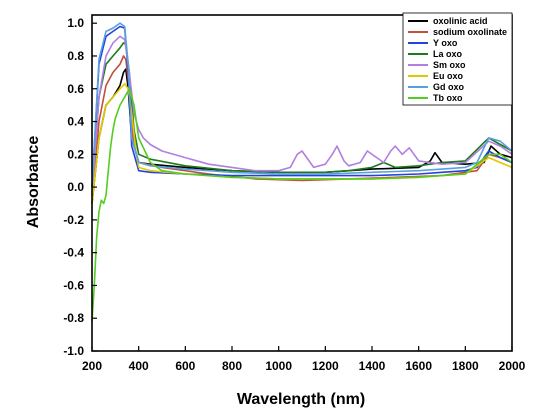  Describe the element at coordinates (372, 366) in the screenshot. I see `x-tick-label: 1400` at that location.